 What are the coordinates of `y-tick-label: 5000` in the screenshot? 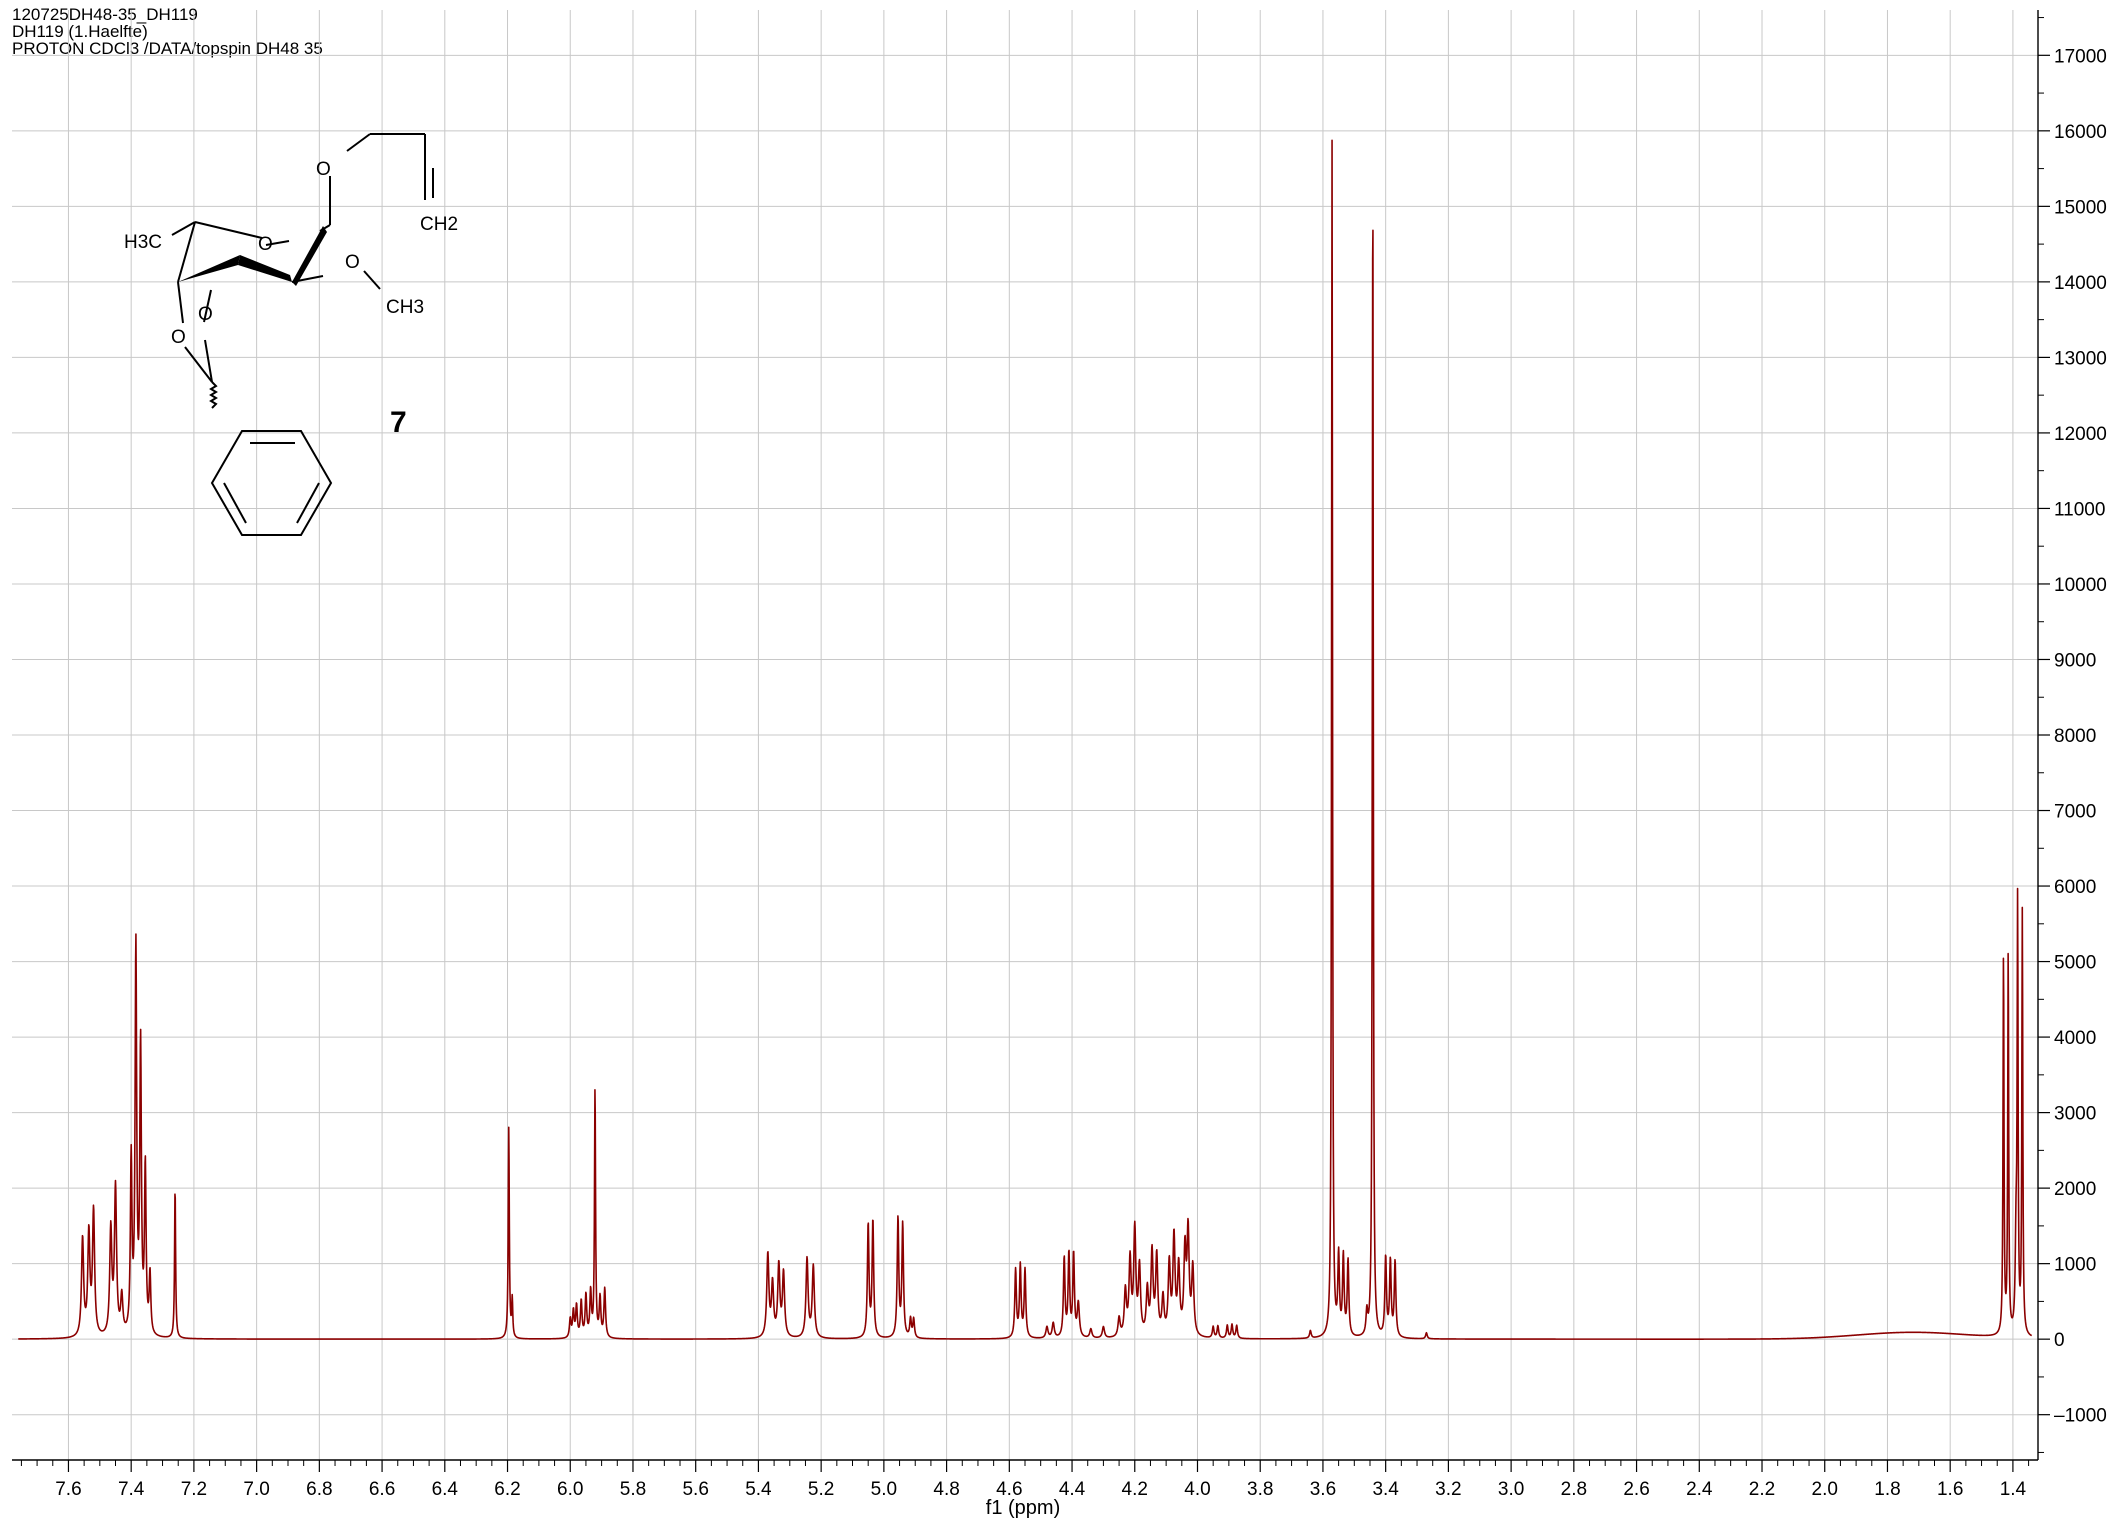 It's located at (2075, 963).